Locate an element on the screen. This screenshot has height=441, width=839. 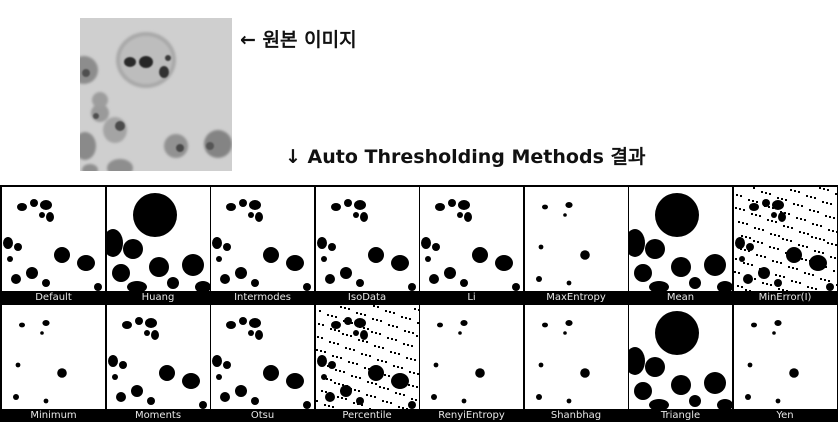
threshold-cell: Triangle is located at coordinates (680, 363).